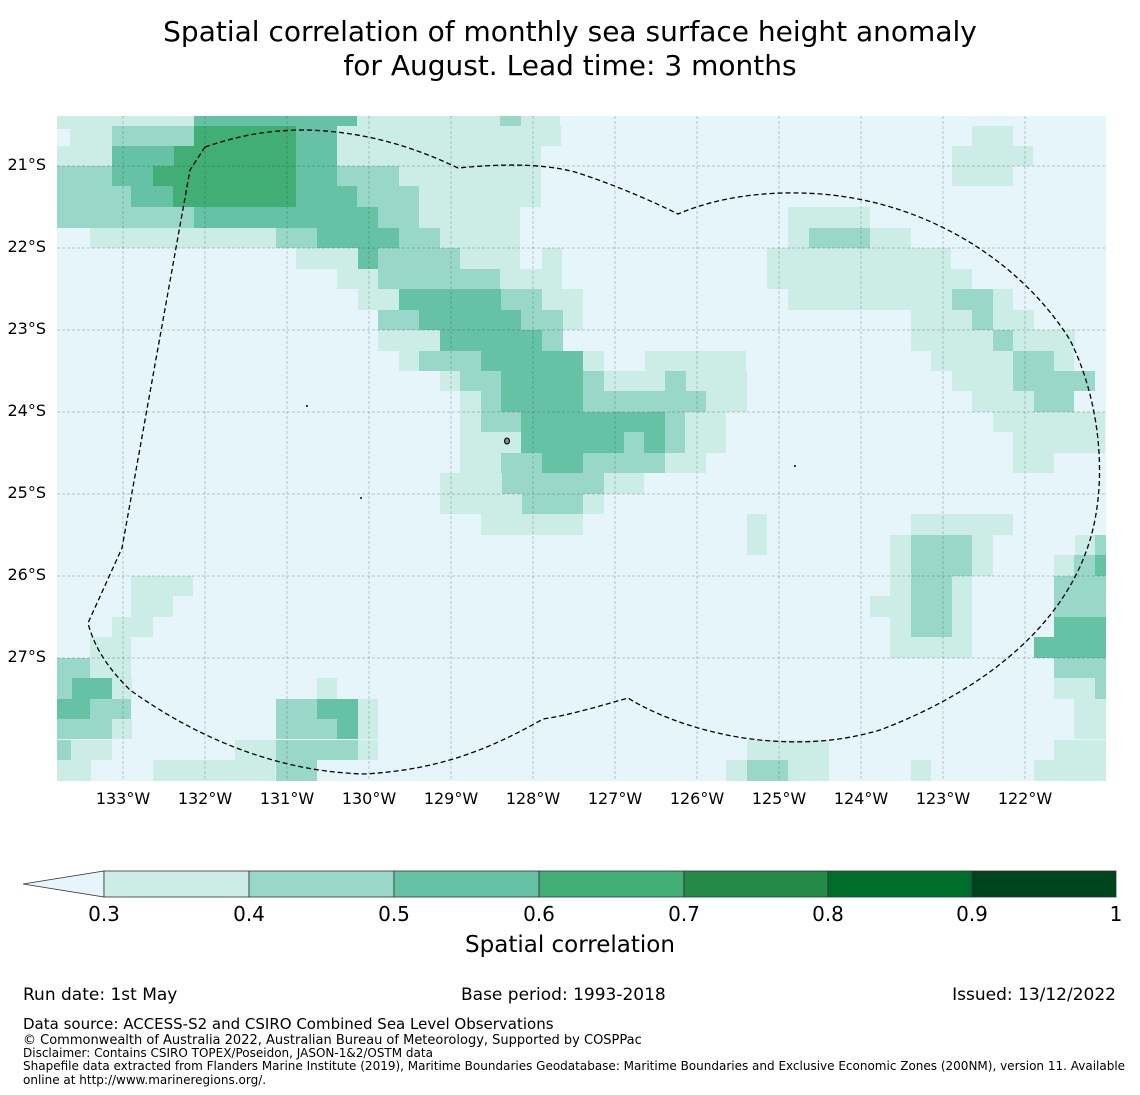 Image resolution: width=1140 pixels, height=1095 pixels. I want to click on colorbar-tick: 0.4, so click(249, 914).